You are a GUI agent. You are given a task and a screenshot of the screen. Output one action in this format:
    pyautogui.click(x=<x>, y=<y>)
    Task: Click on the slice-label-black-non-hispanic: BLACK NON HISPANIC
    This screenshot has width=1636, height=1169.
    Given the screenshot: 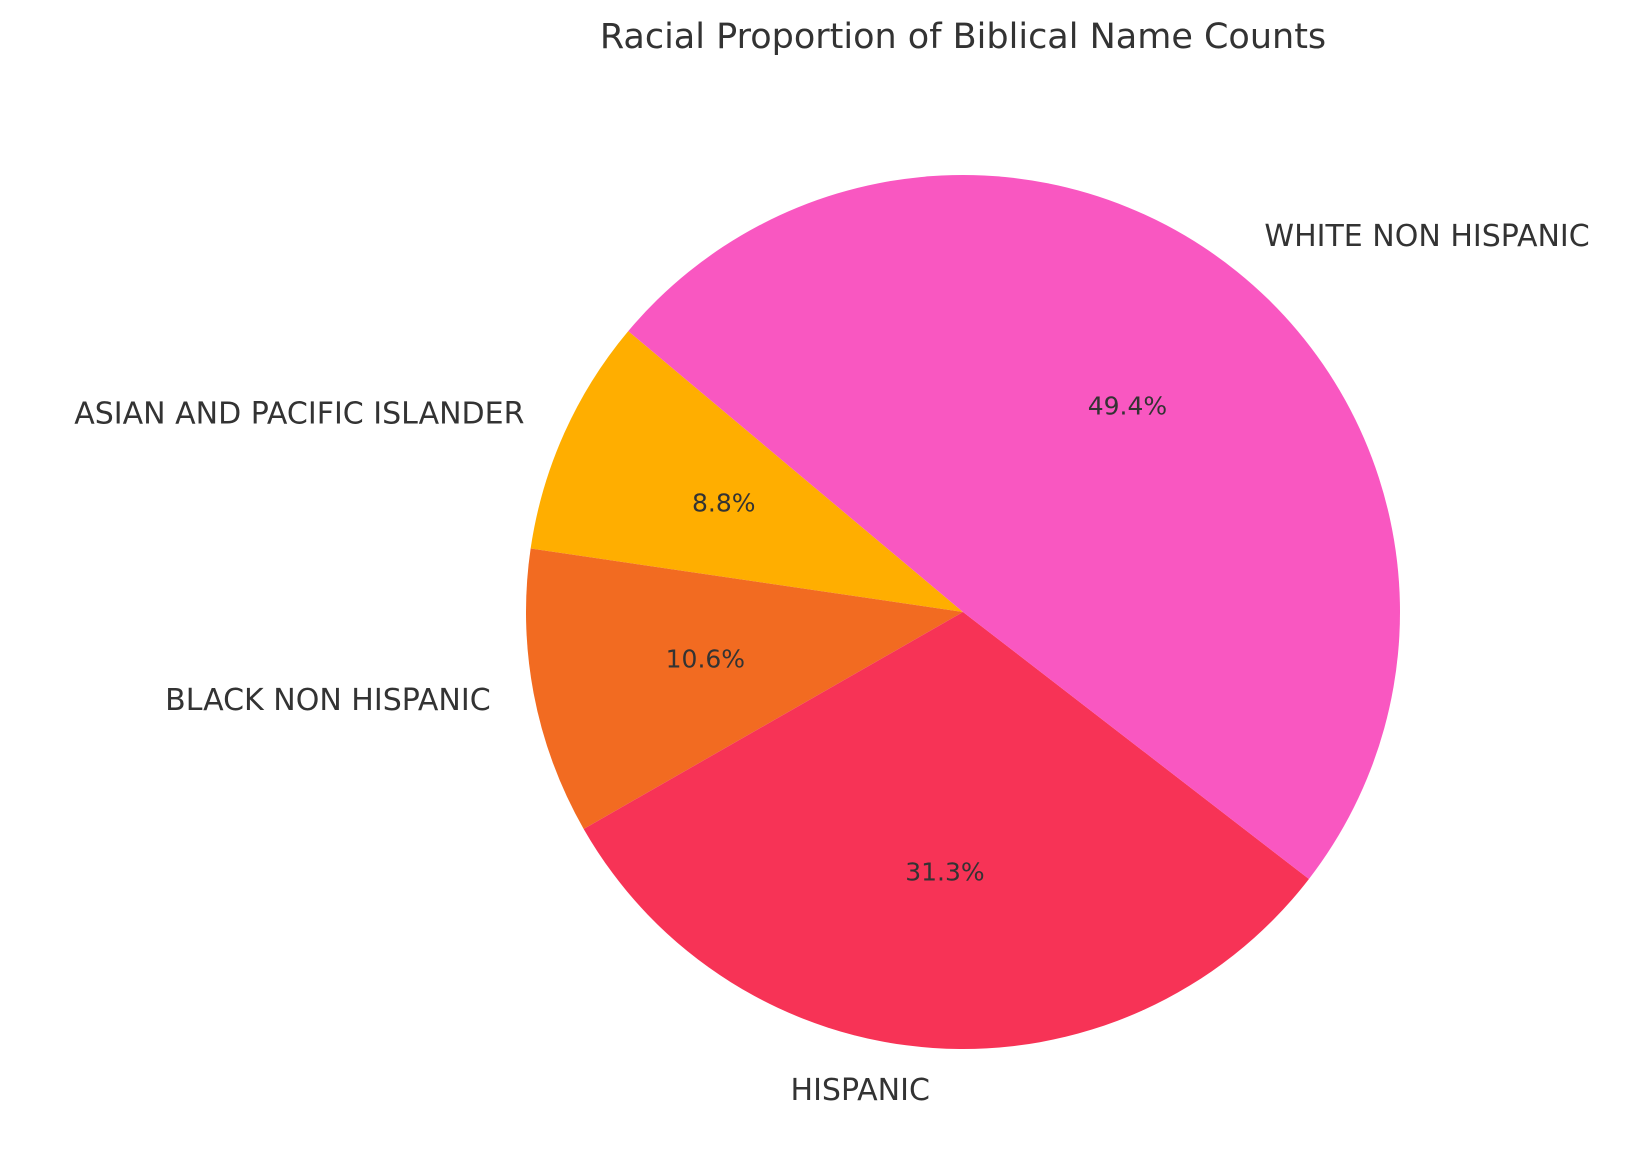 What is the action you would take?
    pyautogui.click(x=328, y=700)
    